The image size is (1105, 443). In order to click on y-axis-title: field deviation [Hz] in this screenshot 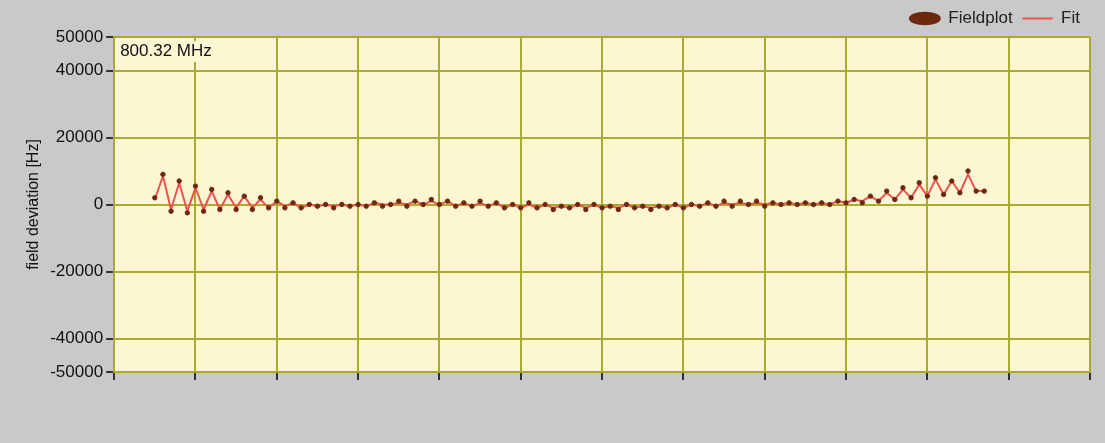, I will do `click(33, 204)`.